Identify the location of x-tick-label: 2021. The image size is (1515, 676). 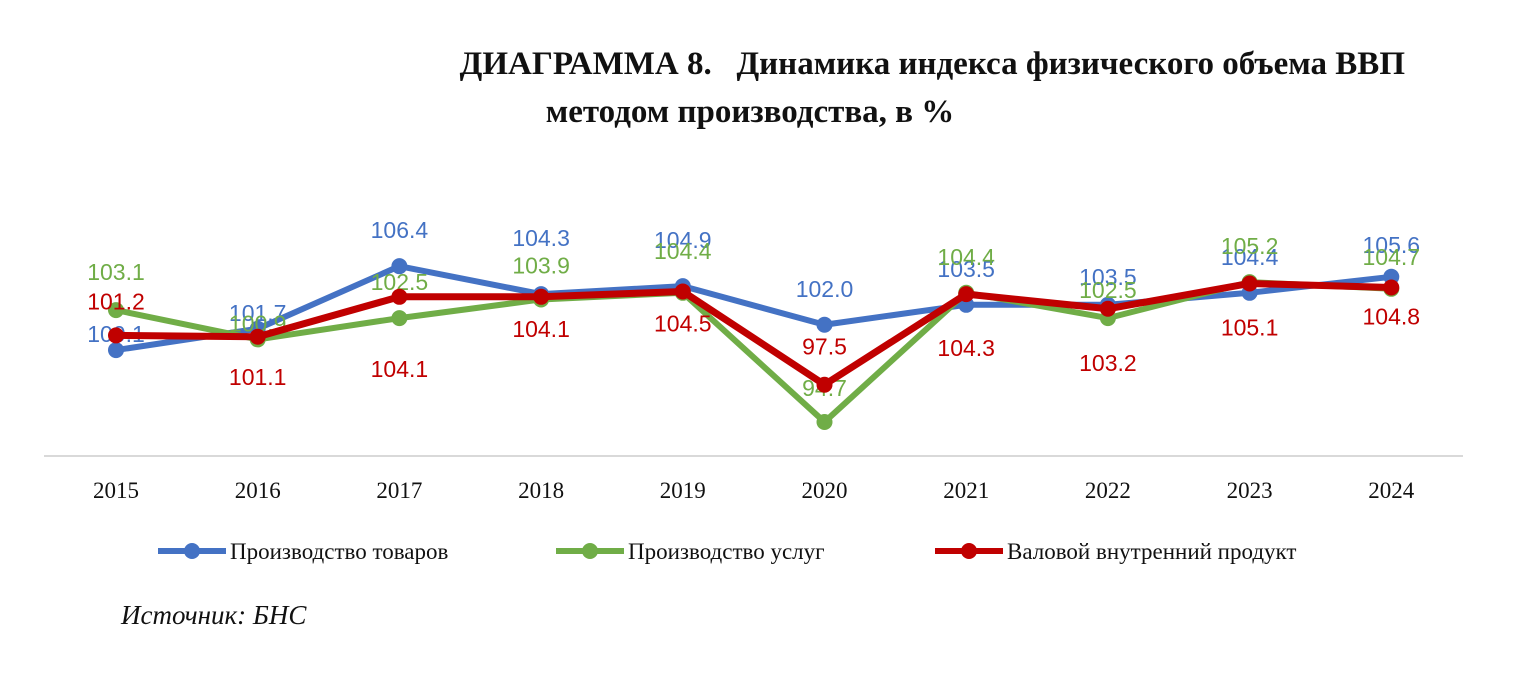
(966, 490).